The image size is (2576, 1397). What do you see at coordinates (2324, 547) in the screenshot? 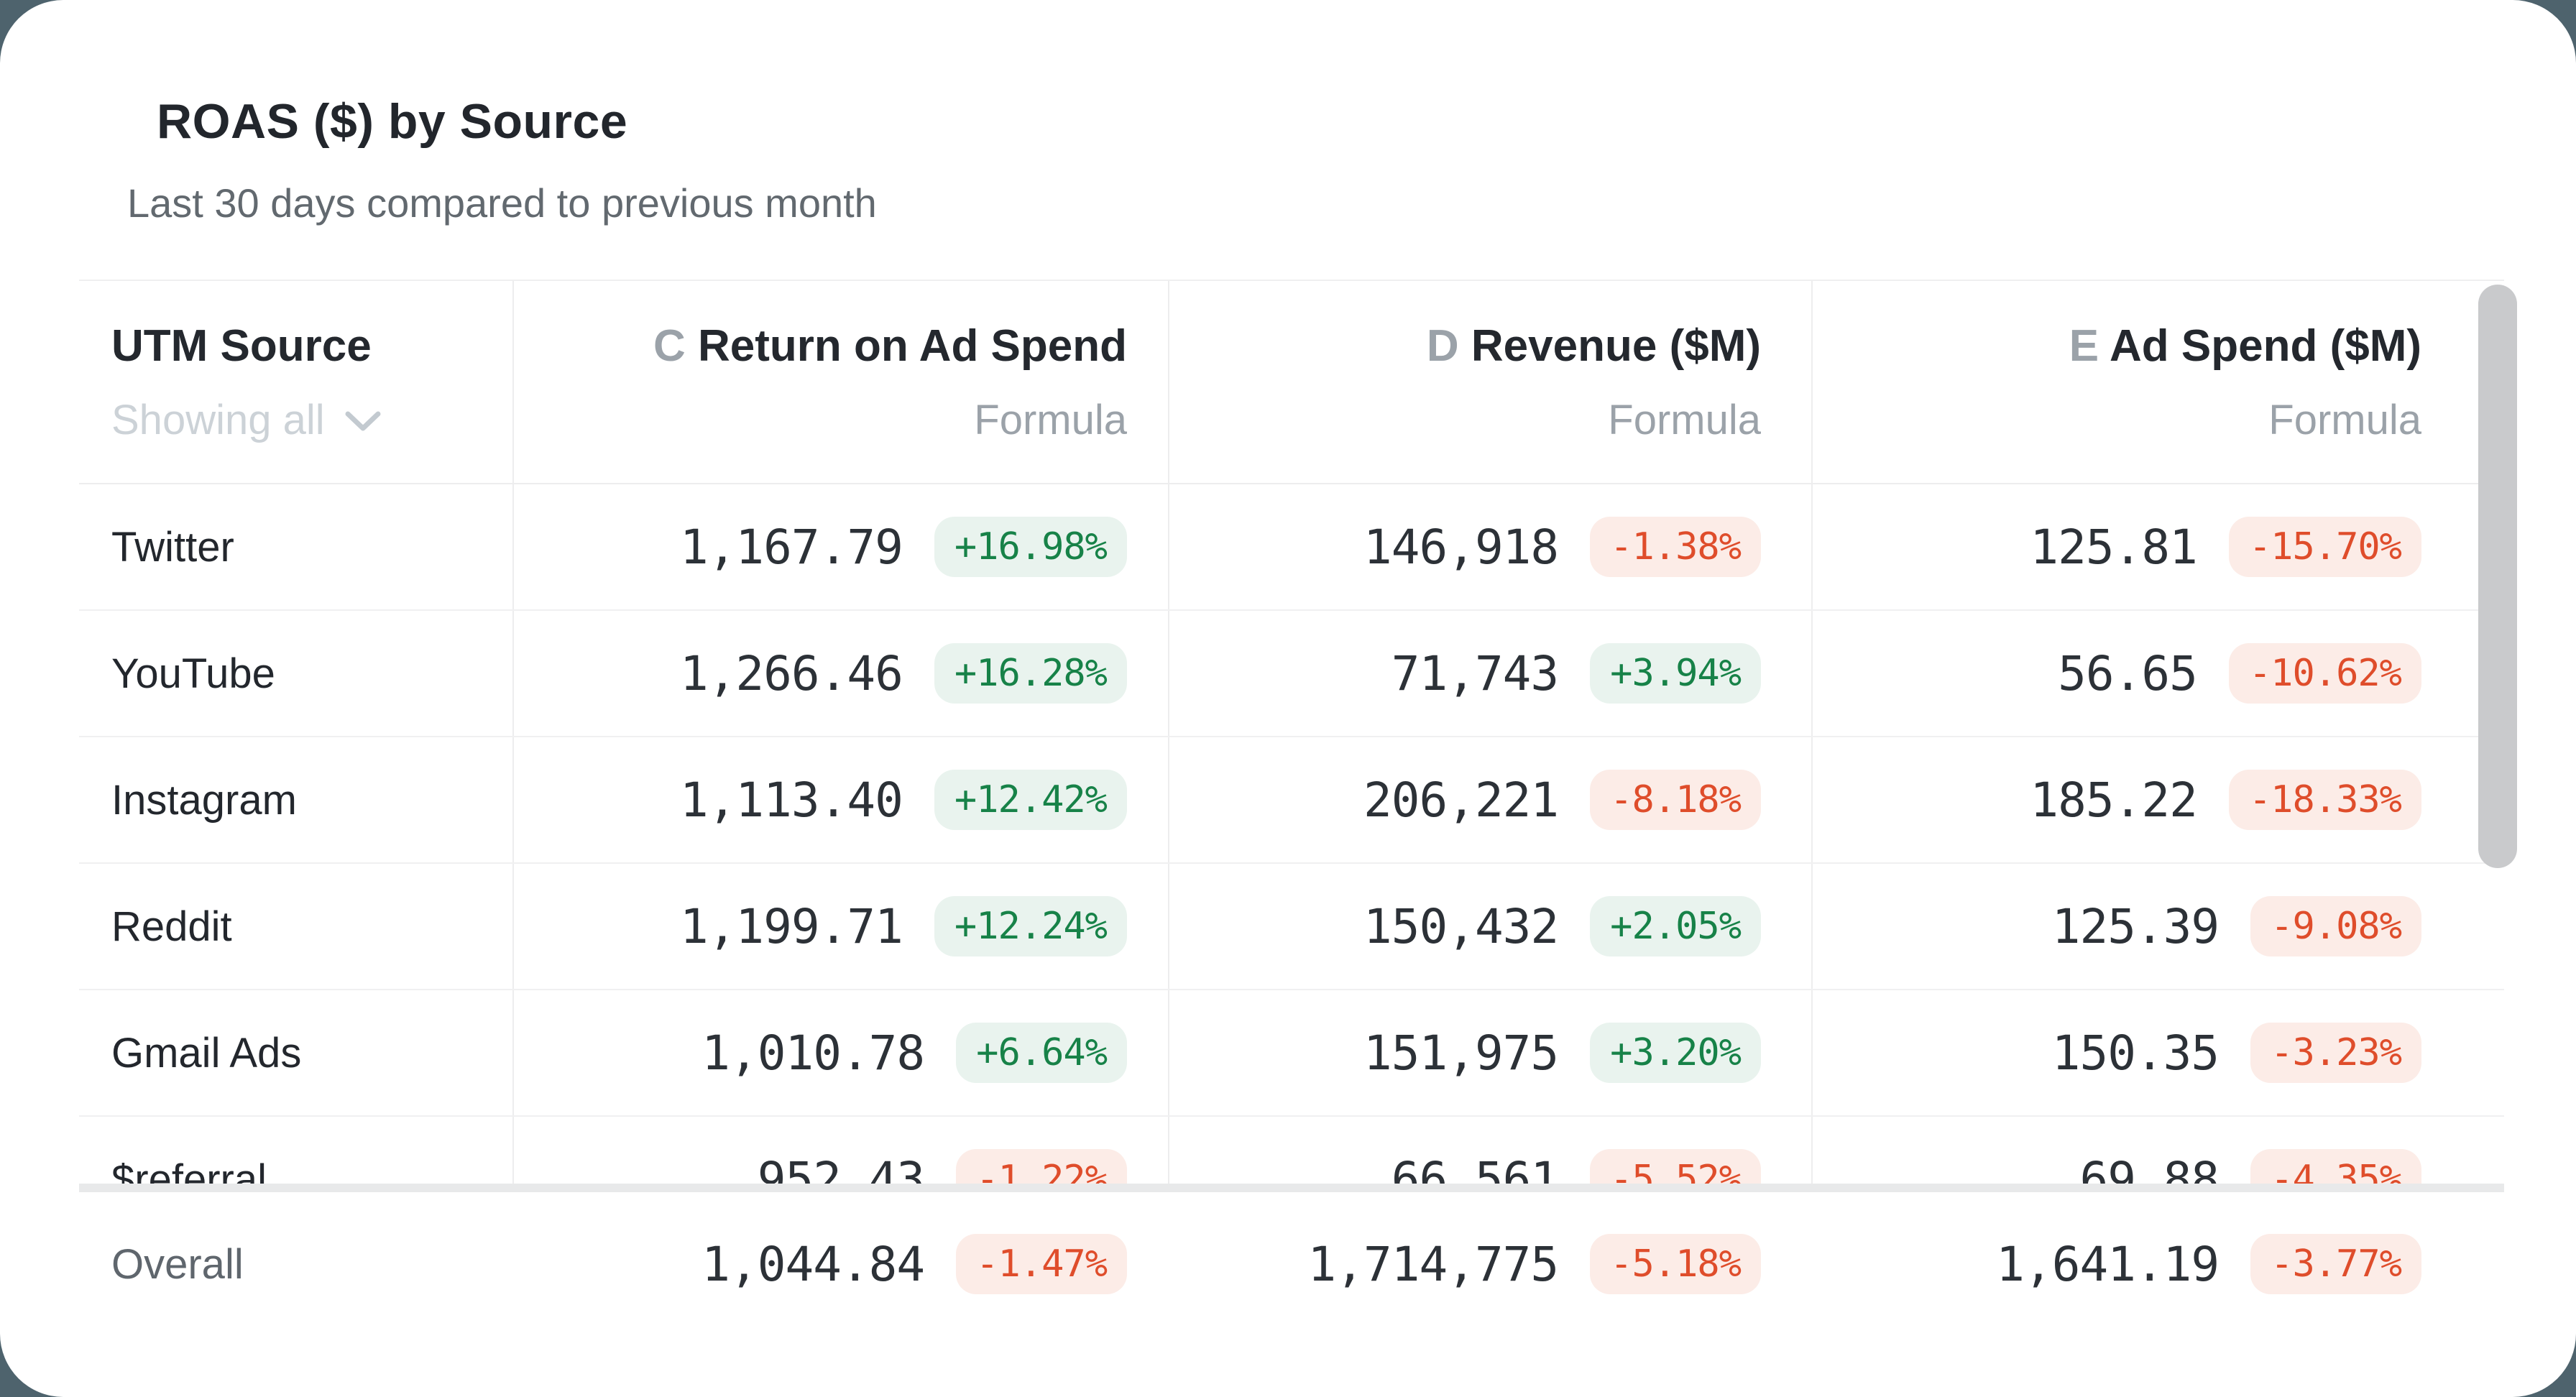
I see `delta-badge: -15.70%` at bounding box center [2324, 547].